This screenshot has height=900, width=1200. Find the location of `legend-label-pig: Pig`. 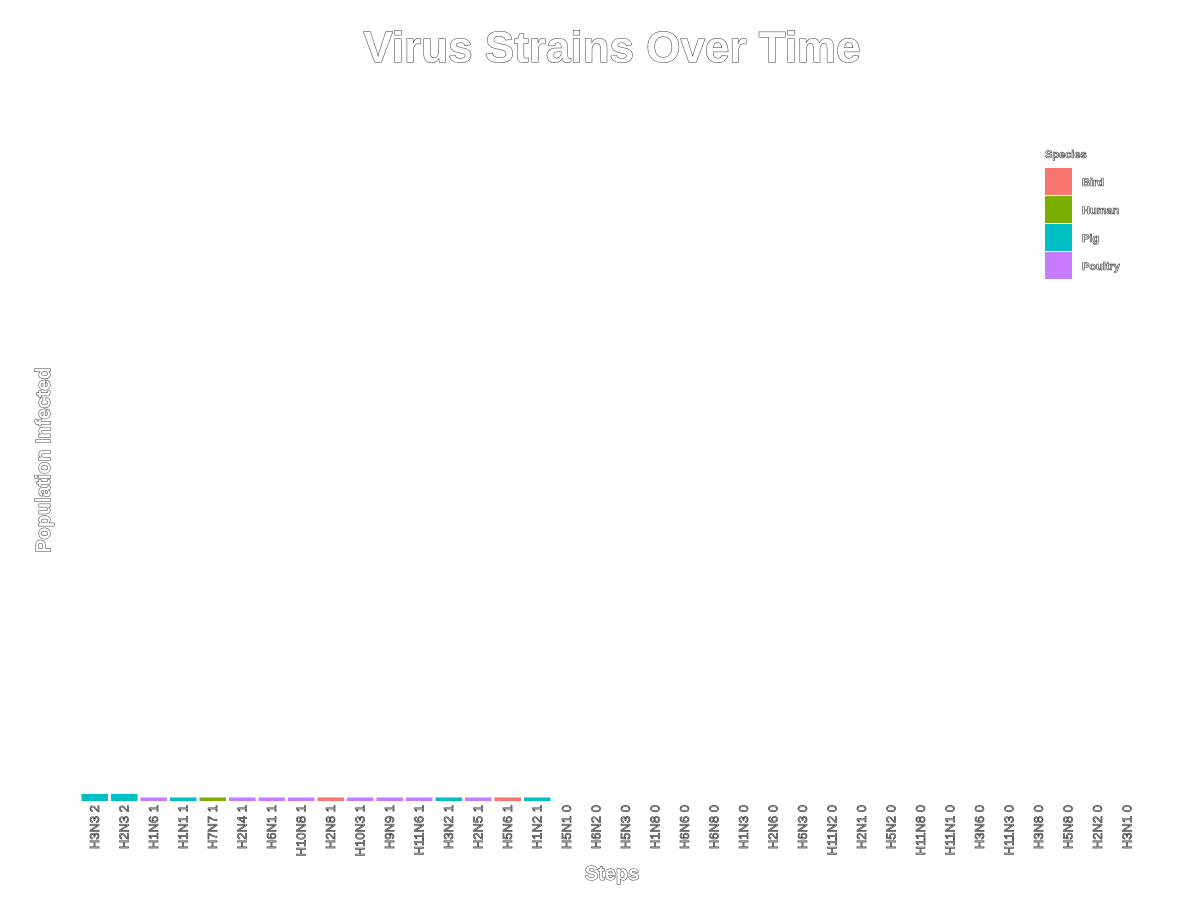

legend-label-pig: Pig is located at coordinates (1090, 239).